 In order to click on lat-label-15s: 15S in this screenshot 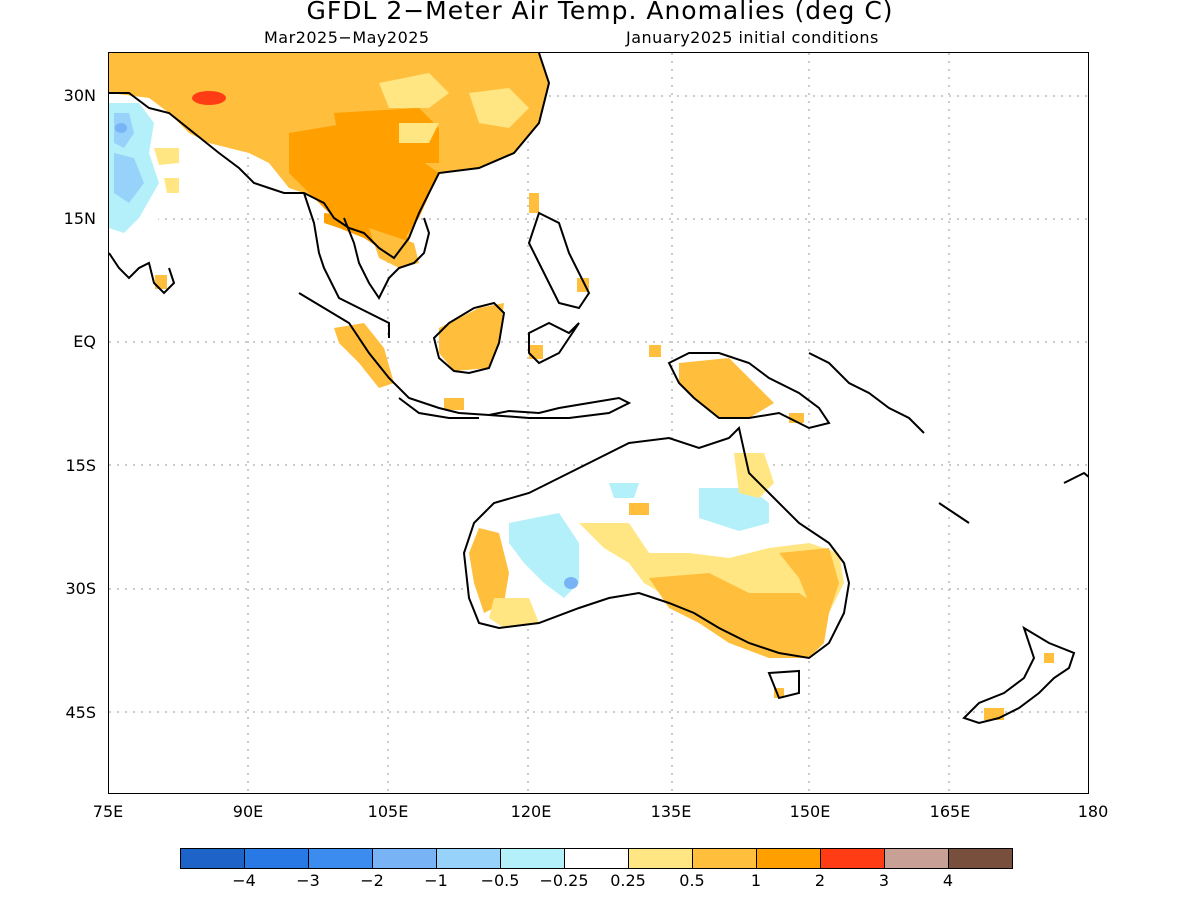, I will do `click(80, 465)`.